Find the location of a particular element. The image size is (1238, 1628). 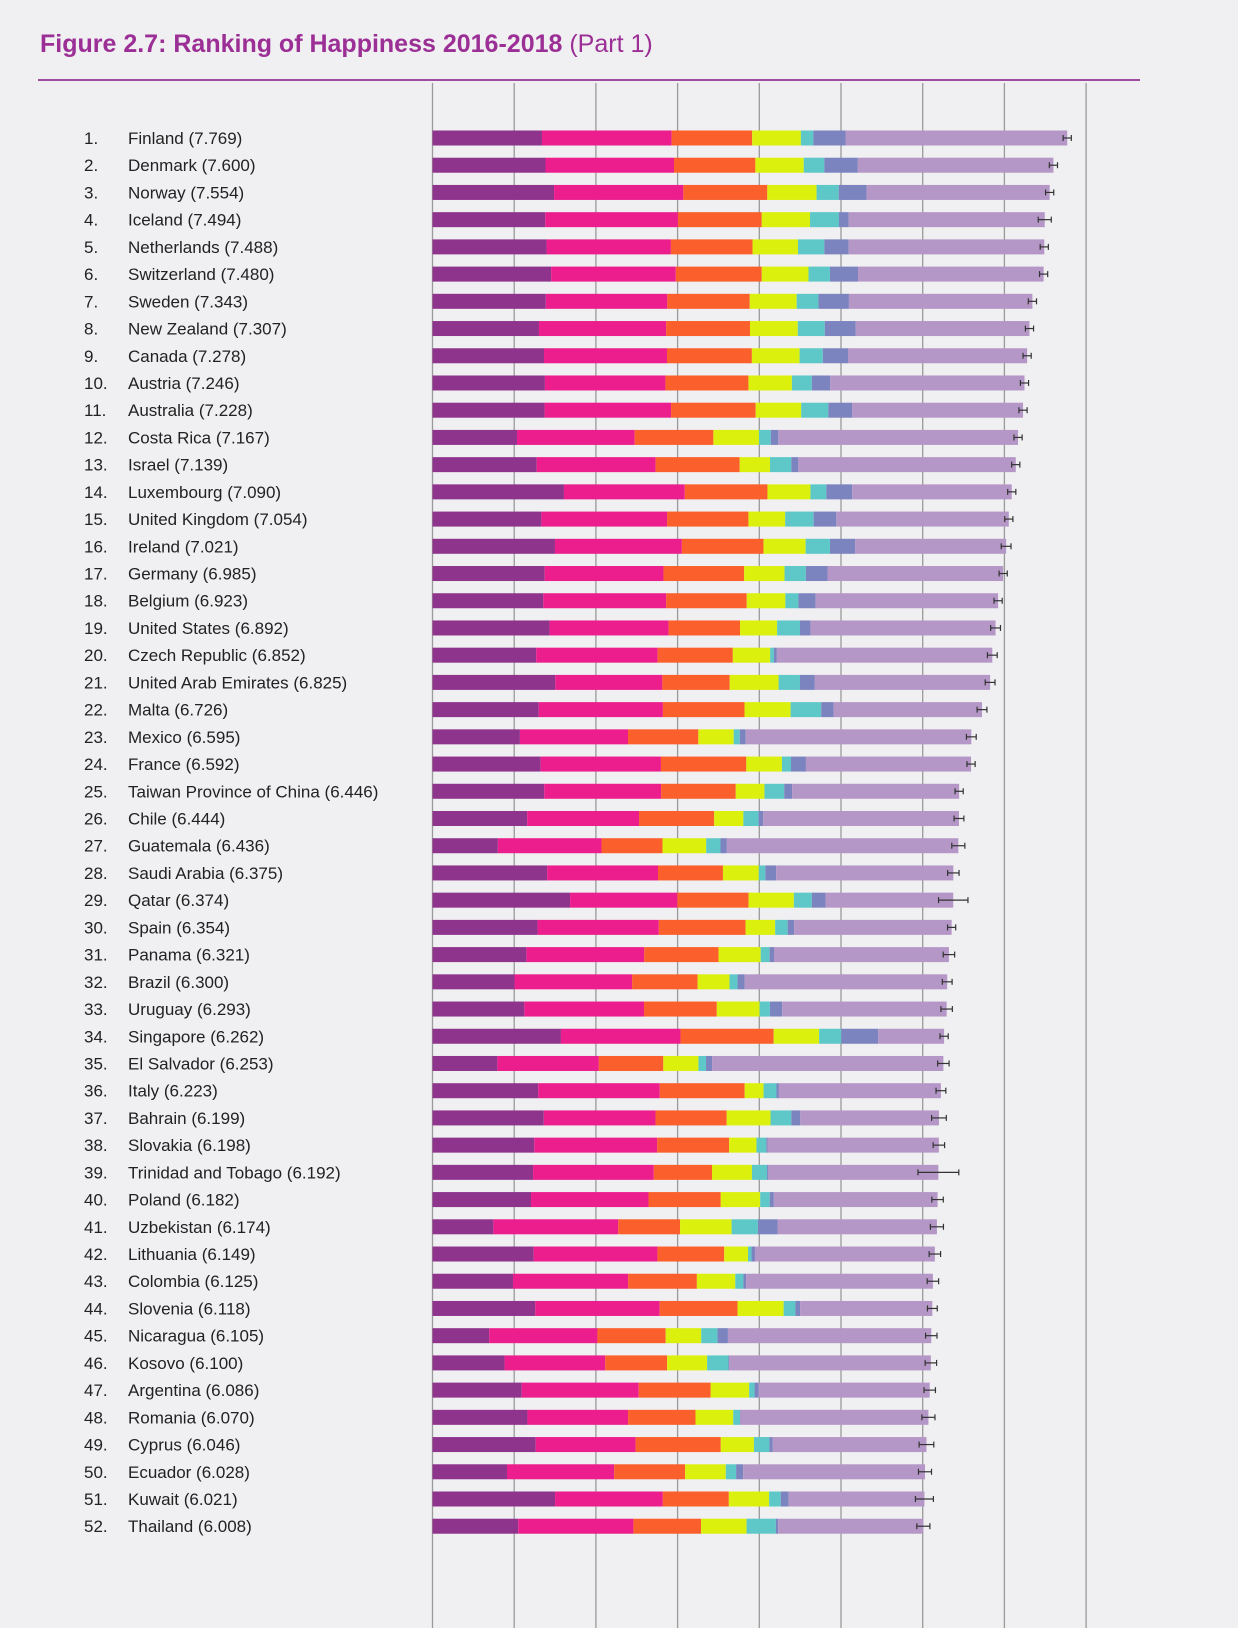

country-label: France (6.592) is located at coordinates (184, 764).